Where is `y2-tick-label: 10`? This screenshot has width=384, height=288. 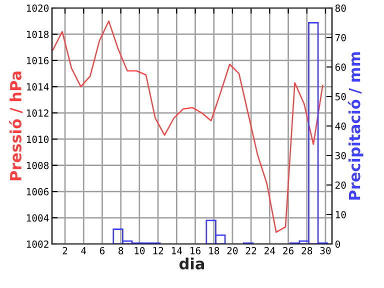
y2-tick-label: 10 is located at coordinates (341, 214).